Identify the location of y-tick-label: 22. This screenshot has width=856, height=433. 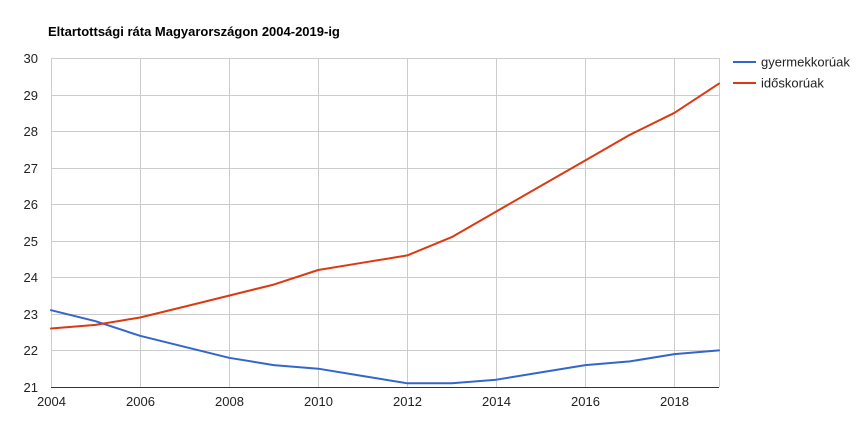
(31, 350).